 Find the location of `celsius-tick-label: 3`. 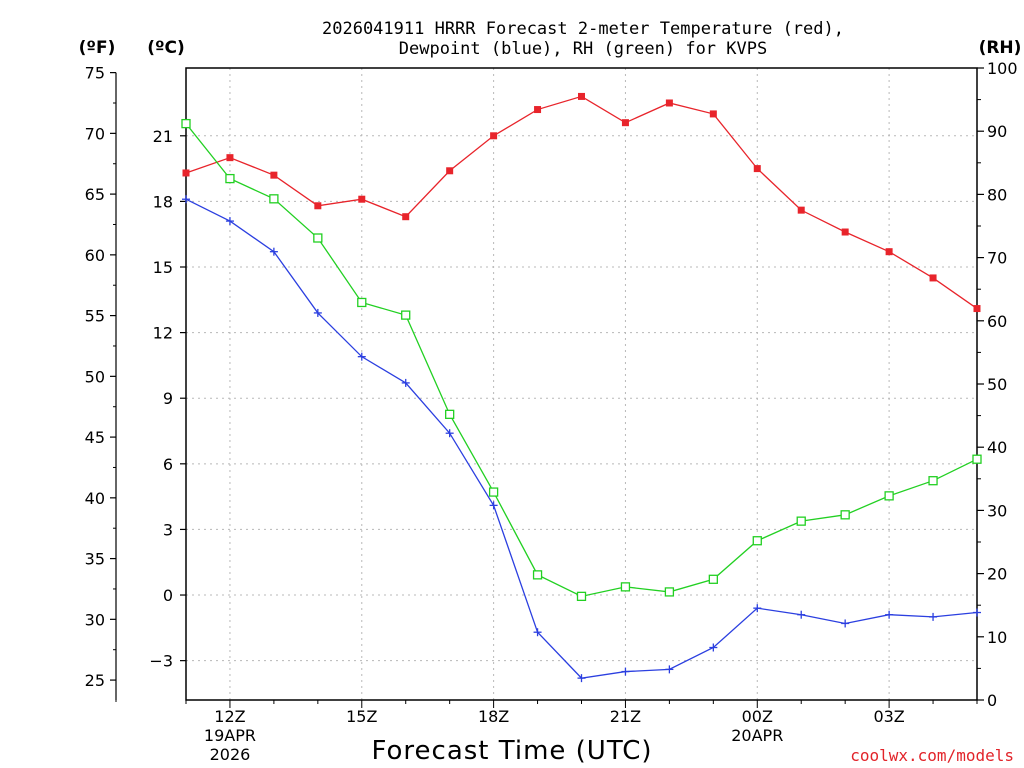

celsius-tick-label: 3 is located at coordinates (168, 529).